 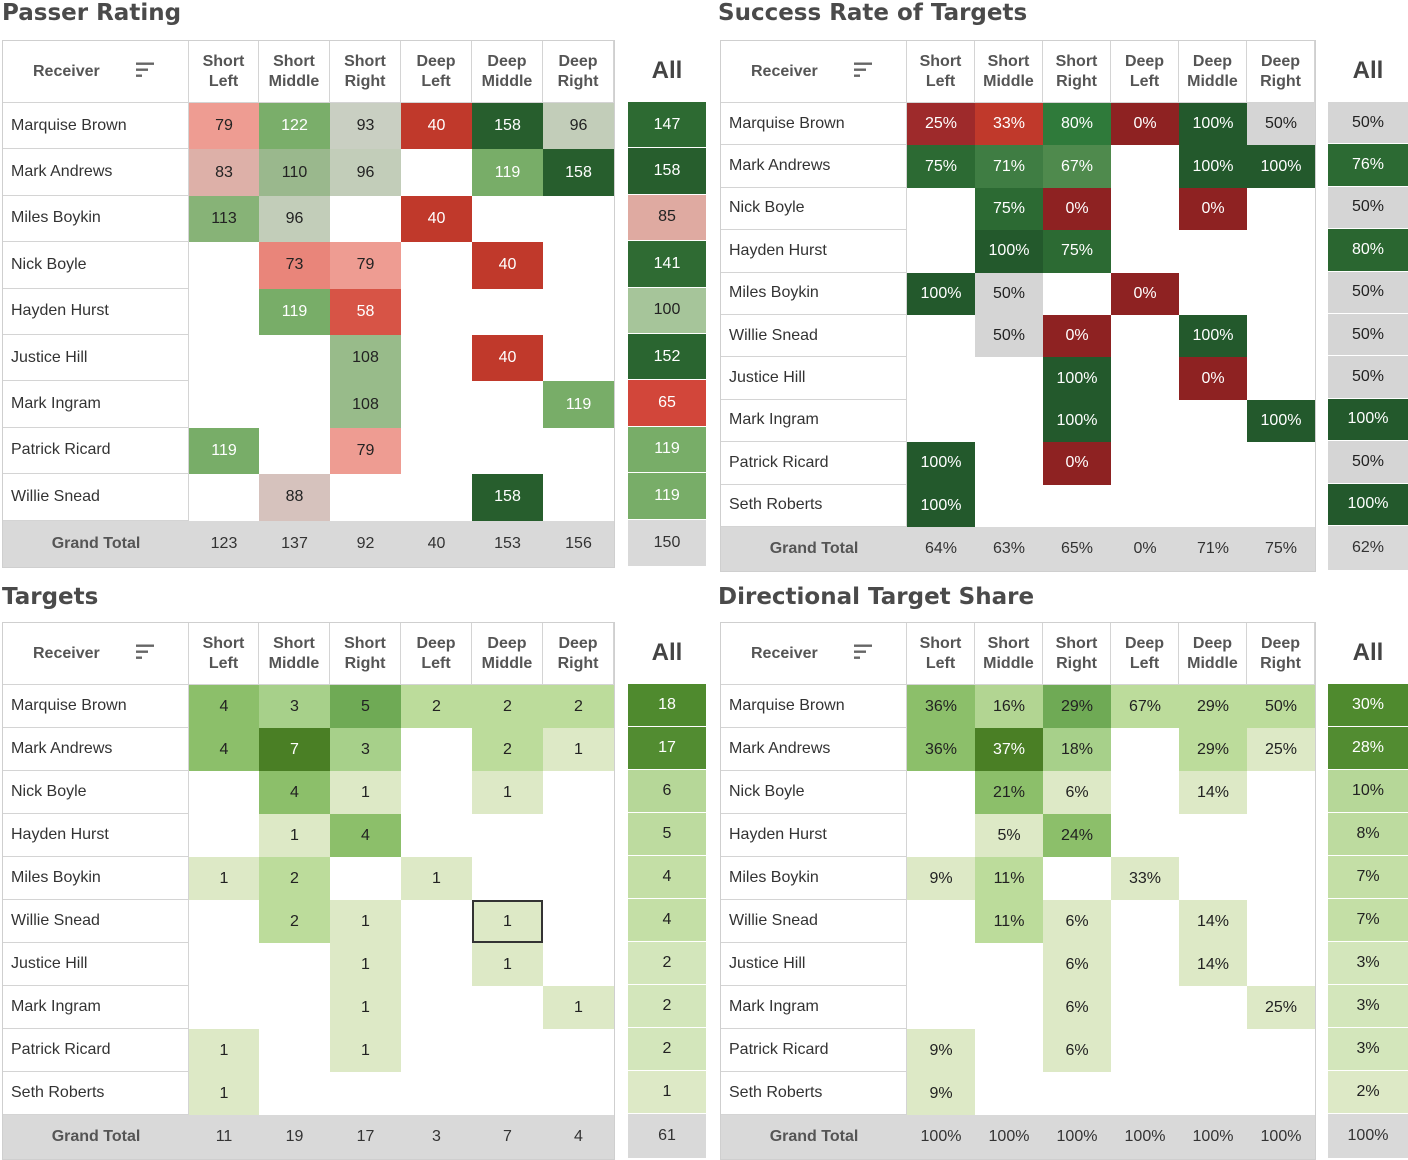 I want to click on data-cell: 96, so click(x=578, y=126).